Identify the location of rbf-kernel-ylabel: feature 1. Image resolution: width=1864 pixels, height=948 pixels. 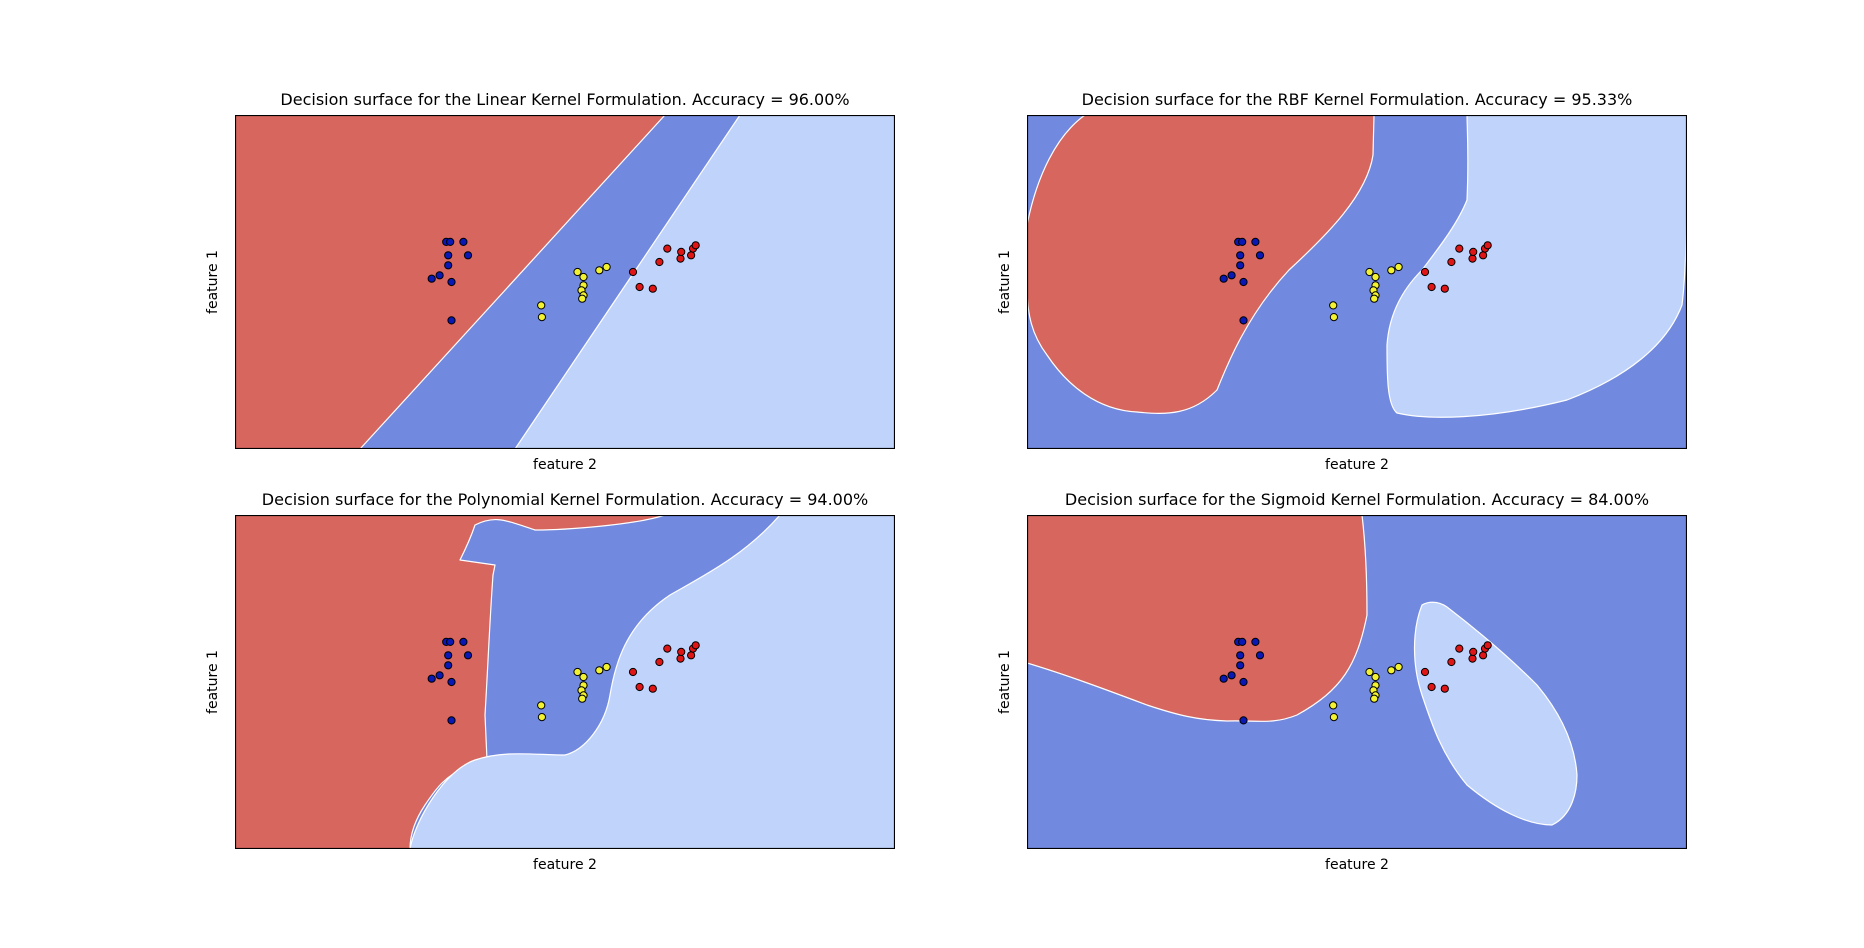
(1005, 282).